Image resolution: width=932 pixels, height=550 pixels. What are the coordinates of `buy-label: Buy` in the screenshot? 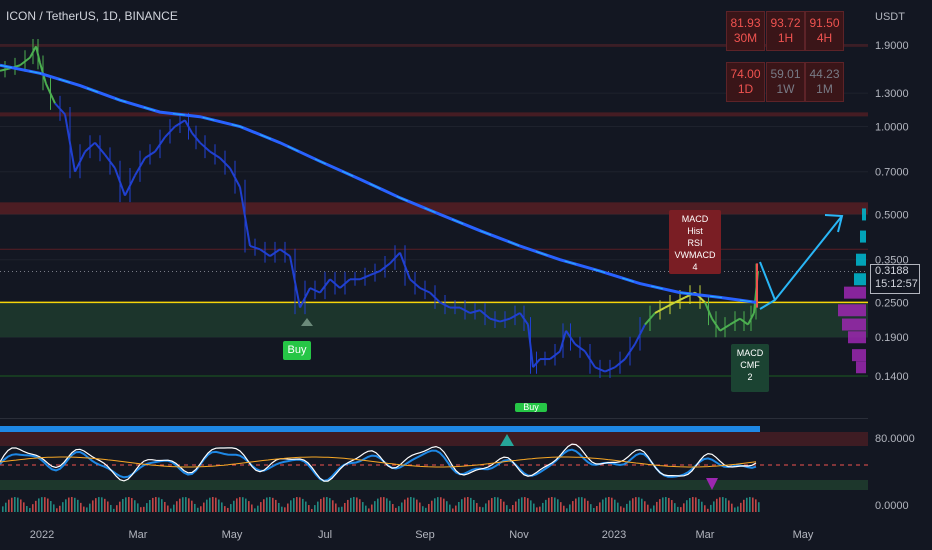 It's located at (297, 350).